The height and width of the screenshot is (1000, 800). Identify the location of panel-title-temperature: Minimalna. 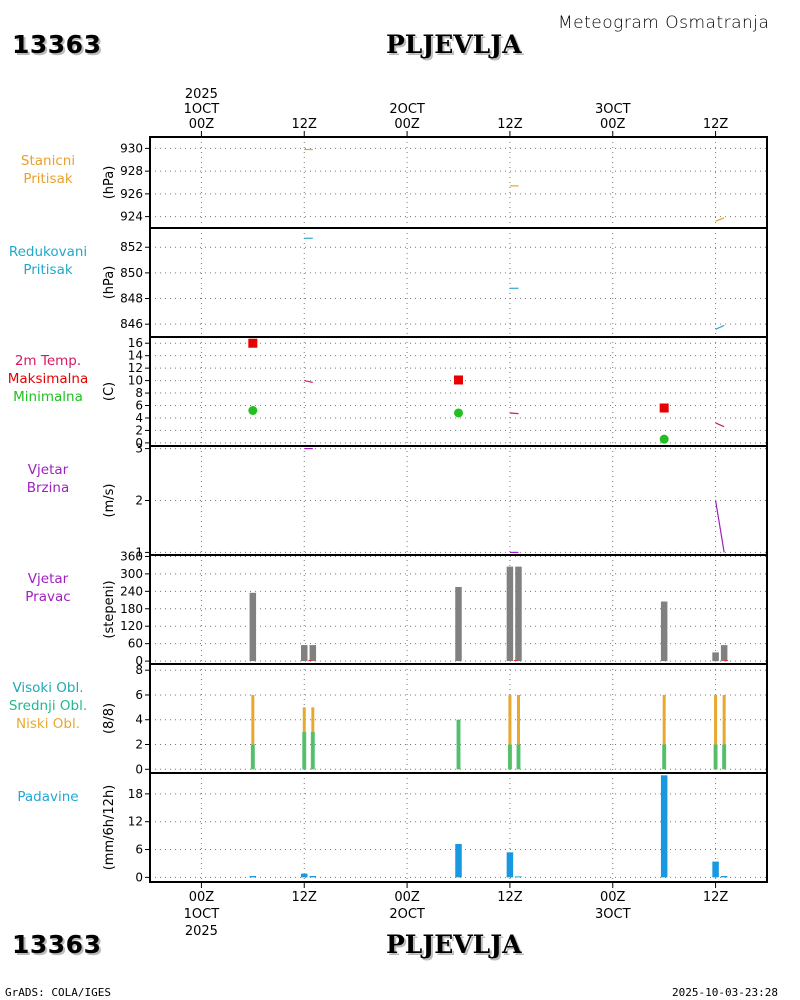
(48, 397).